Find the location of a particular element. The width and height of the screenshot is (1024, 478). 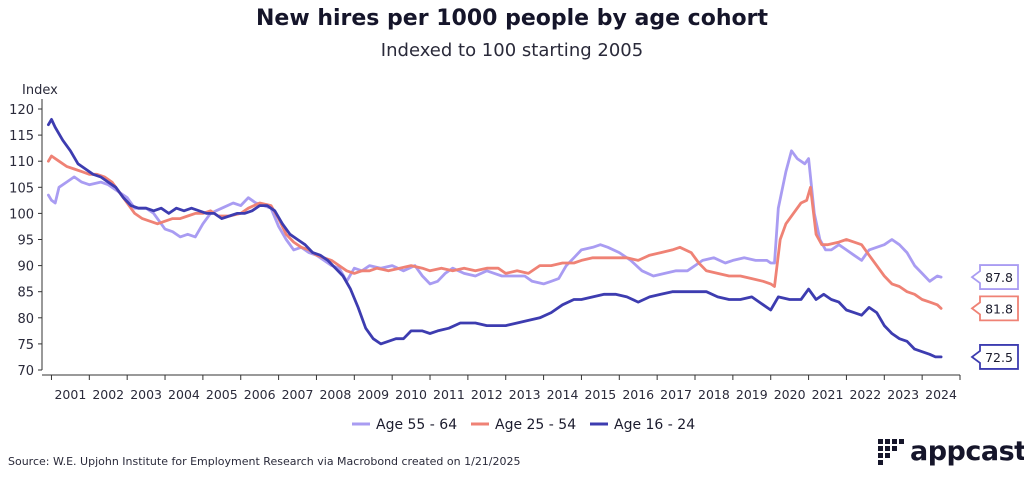

y-tick-label: 80 is located at coordinates (25, 319).